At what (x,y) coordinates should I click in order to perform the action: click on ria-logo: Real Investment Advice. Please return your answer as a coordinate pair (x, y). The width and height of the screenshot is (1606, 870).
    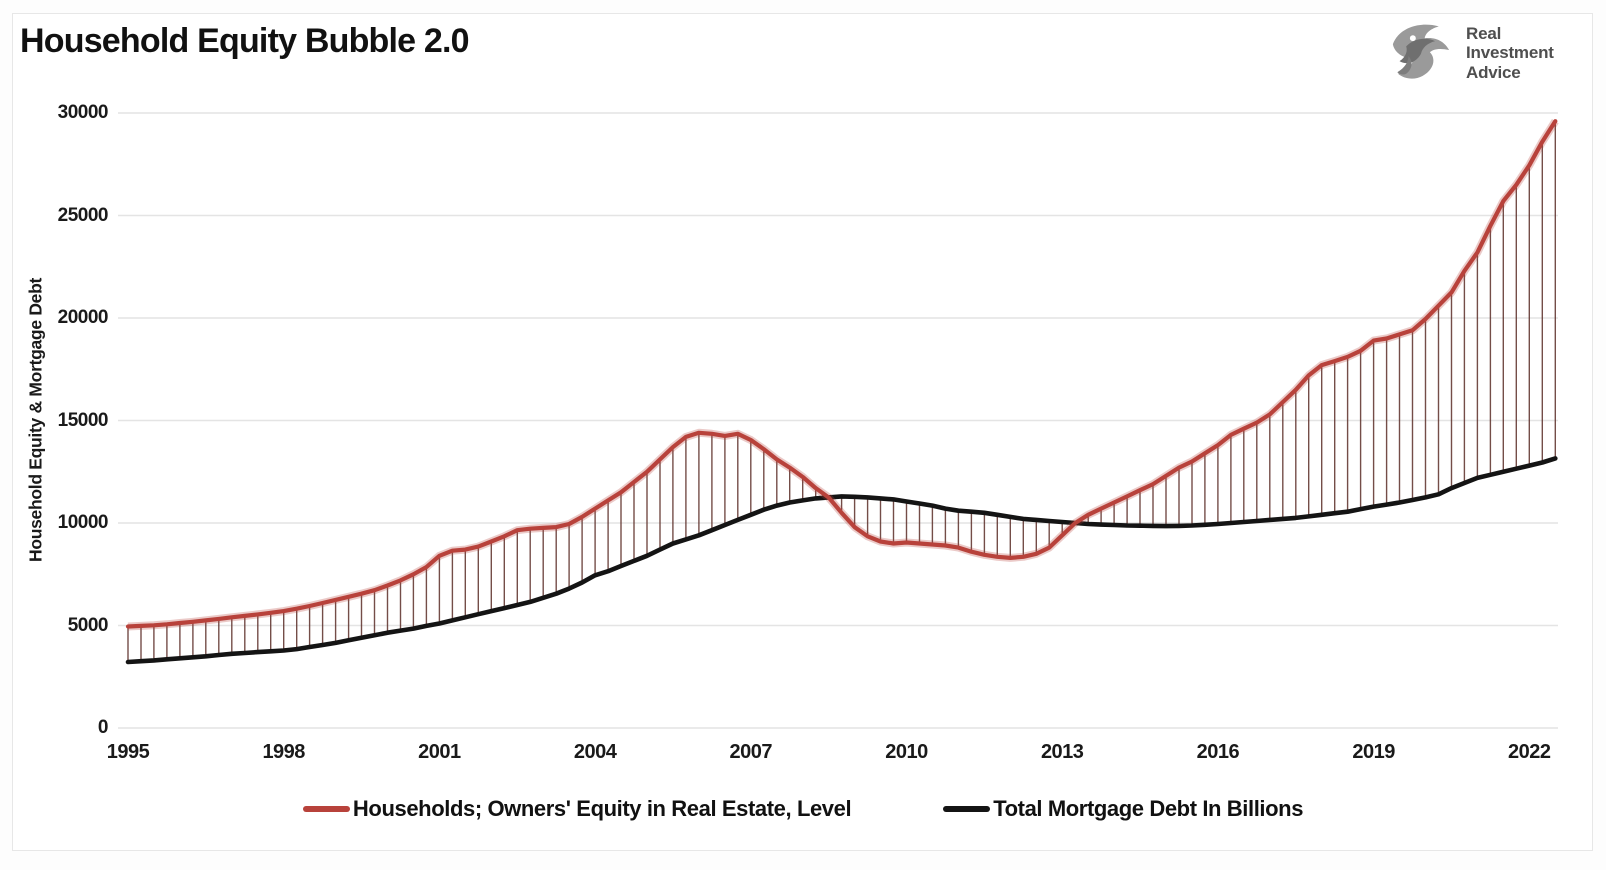
    Looking at the image, I should click on (1469, 53).